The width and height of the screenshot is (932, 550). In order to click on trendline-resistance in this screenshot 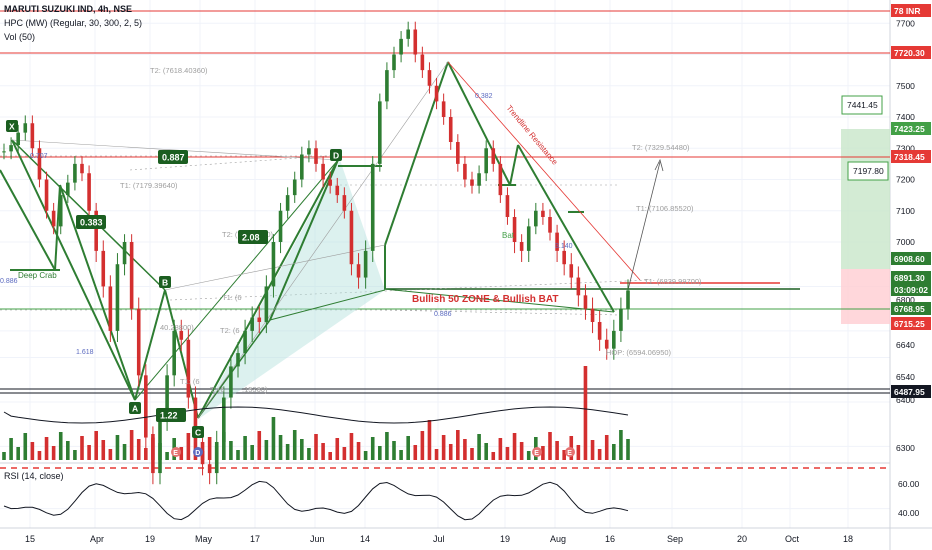, I will do `click(544, 171)`.